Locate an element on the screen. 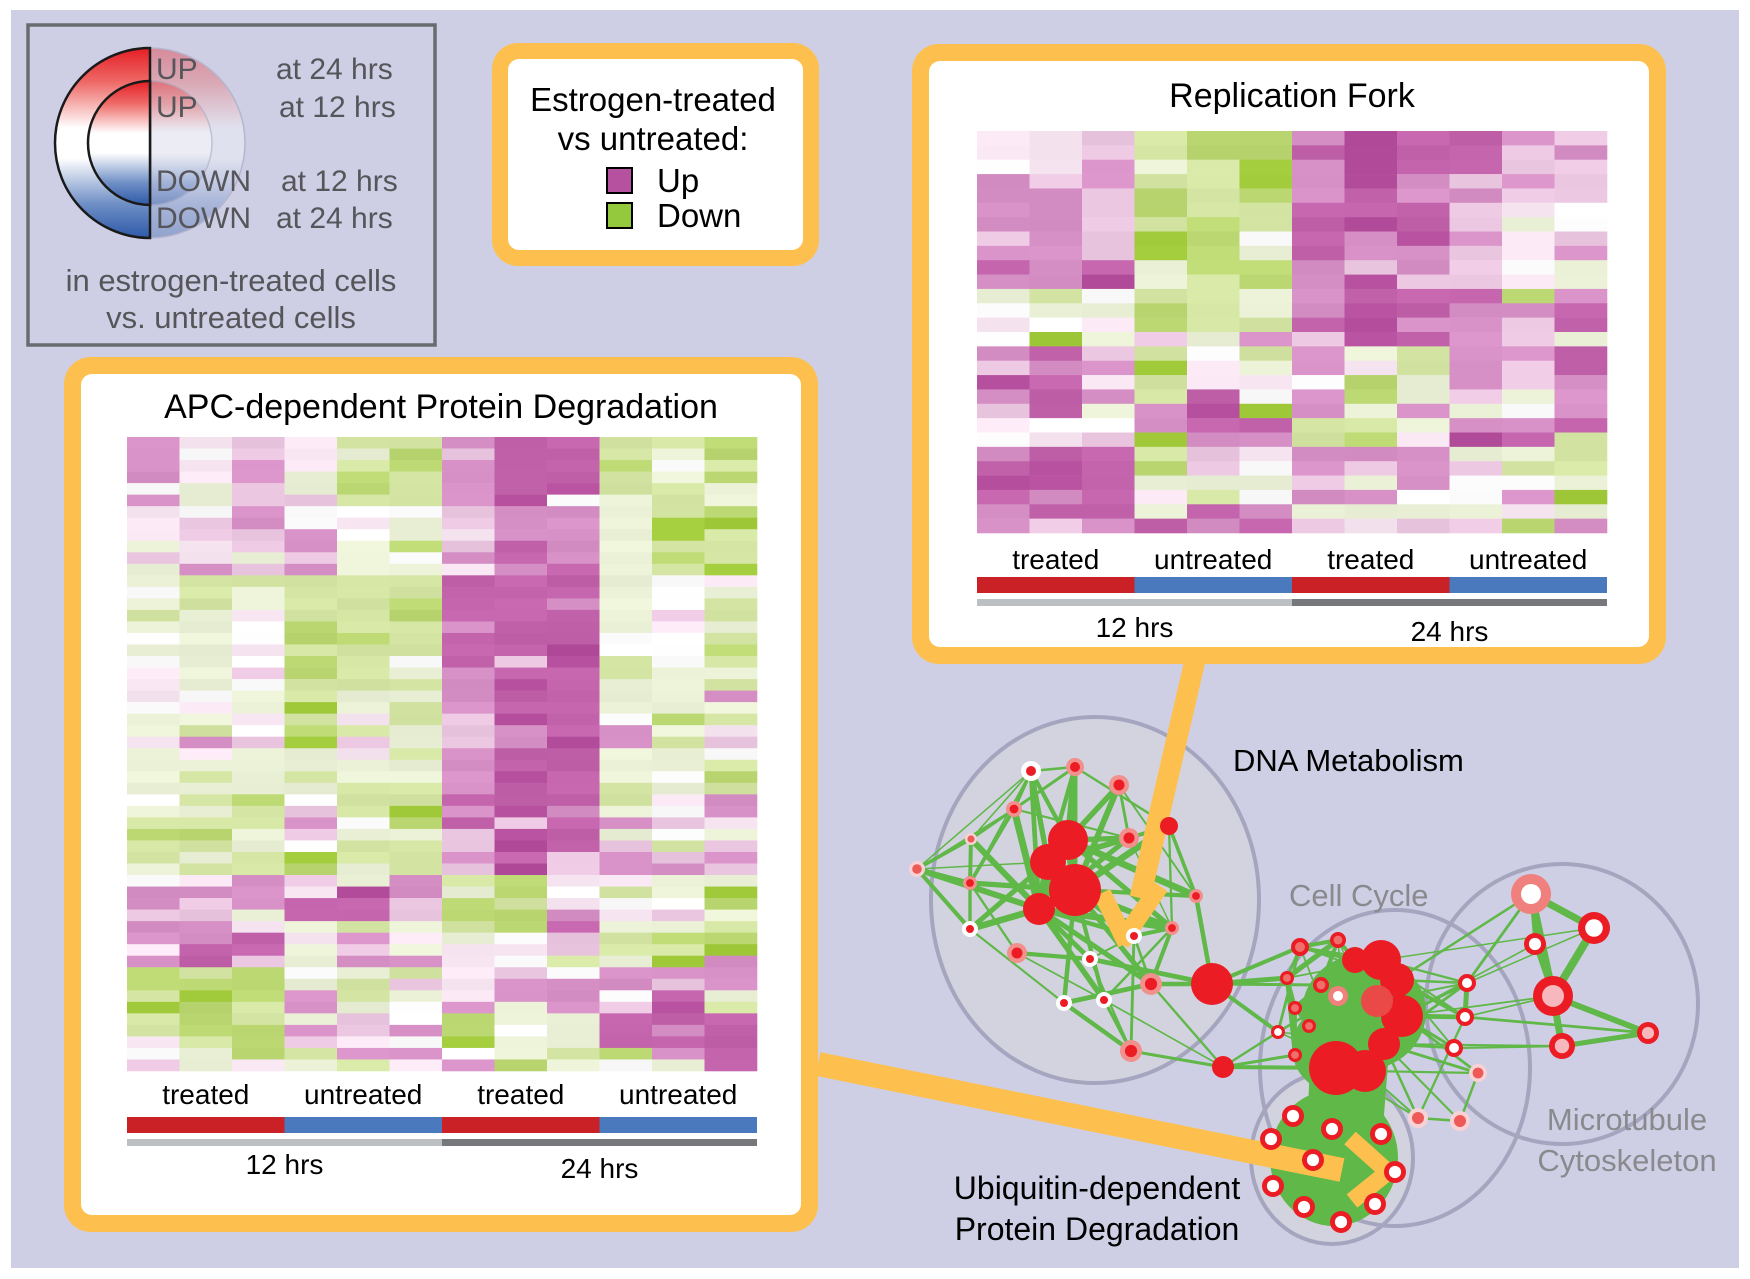  svg-text: vs untreated: is located at coordinates (653, 138).